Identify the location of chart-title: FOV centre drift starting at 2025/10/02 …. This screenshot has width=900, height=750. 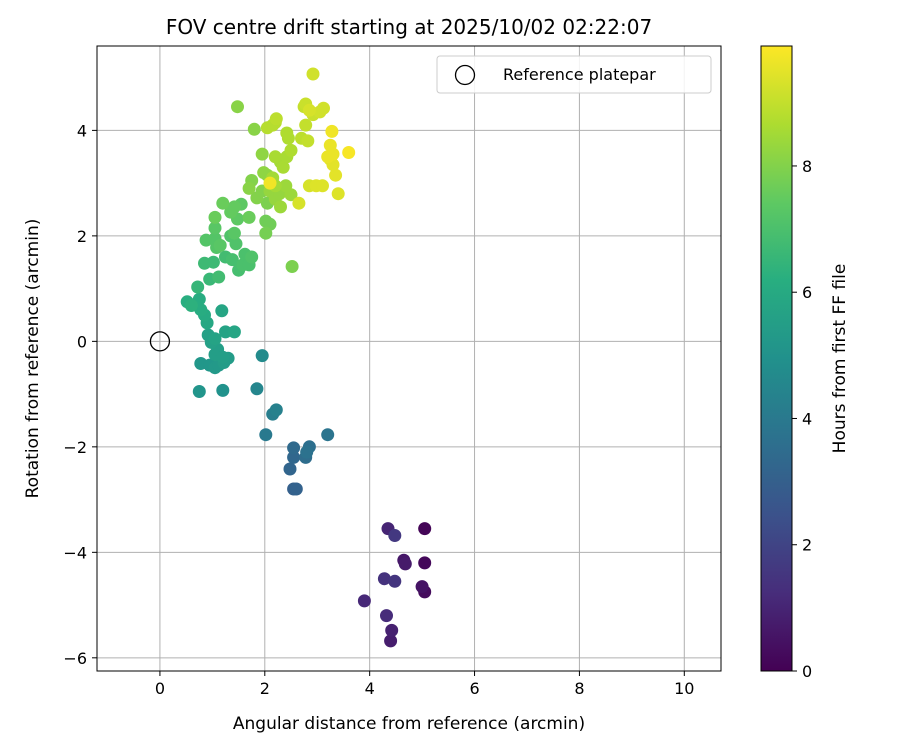
(409, 27).